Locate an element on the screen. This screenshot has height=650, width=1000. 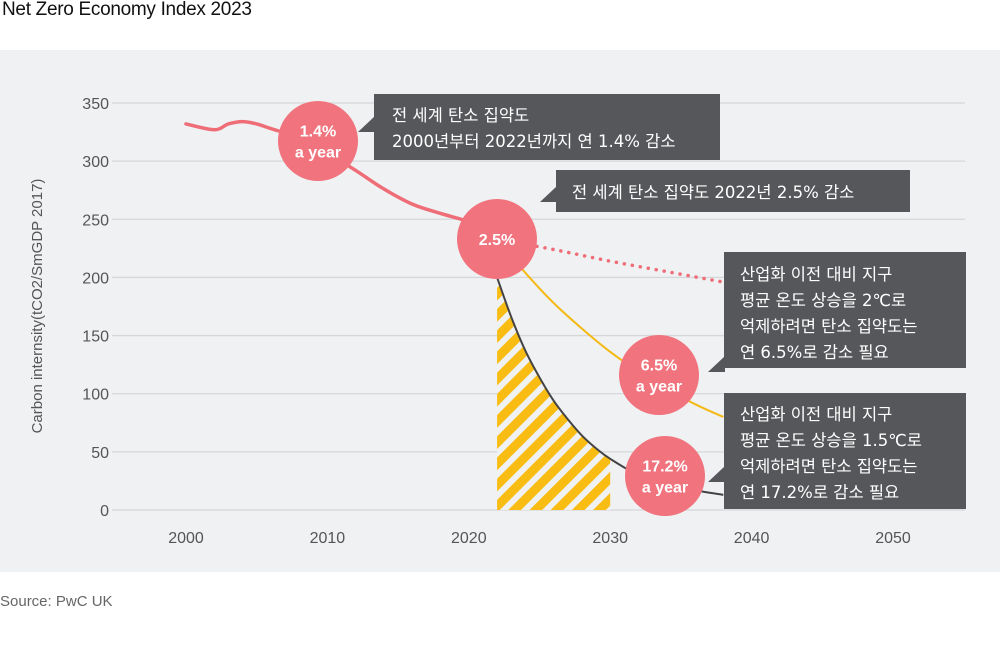
x-tick-label: 2040 is located at coordinates (752, 538).